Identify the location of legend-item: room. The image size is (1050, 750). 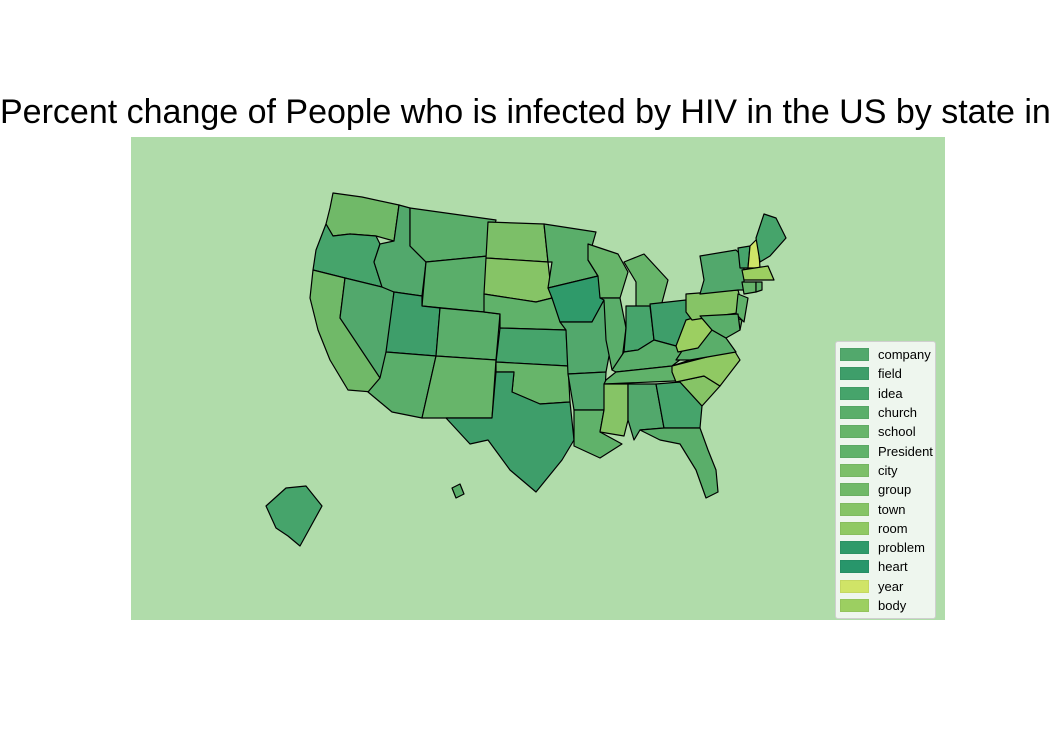
(885, 528).